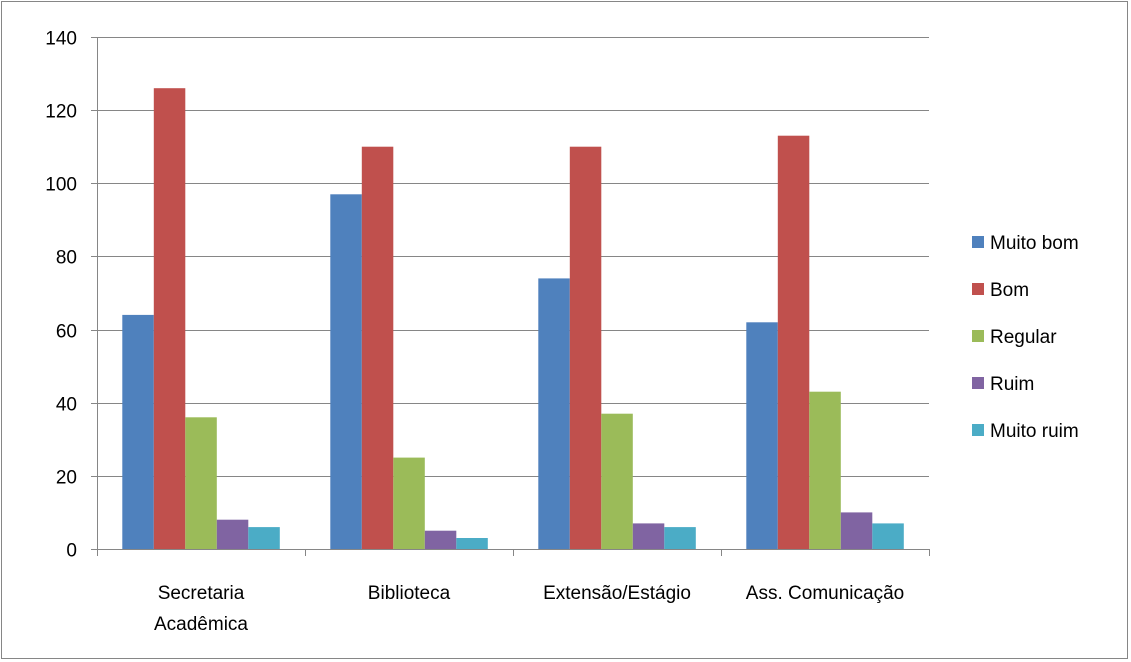 The image size is (1131, 662). I want to click on y-tick-label: 80, so click(66, 258).